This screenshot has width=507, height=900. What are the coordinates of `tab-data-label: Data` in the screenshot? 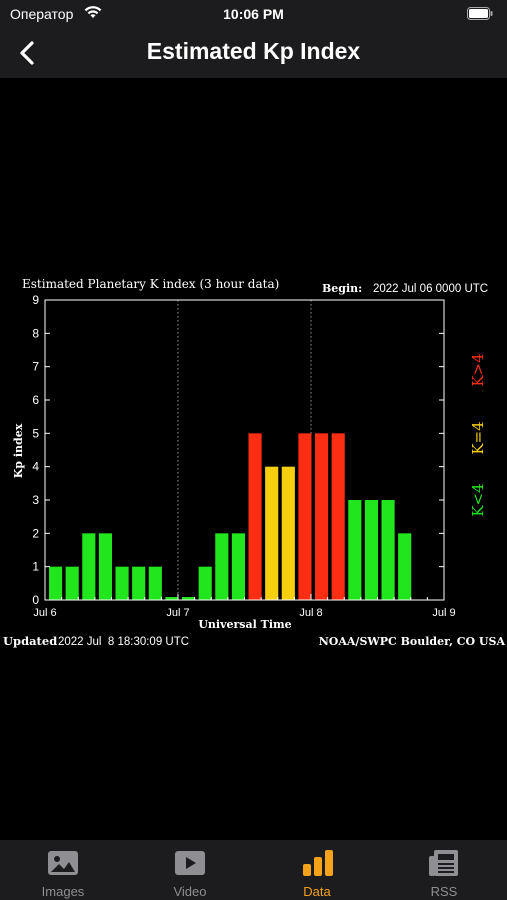 It's located at (317, 891).